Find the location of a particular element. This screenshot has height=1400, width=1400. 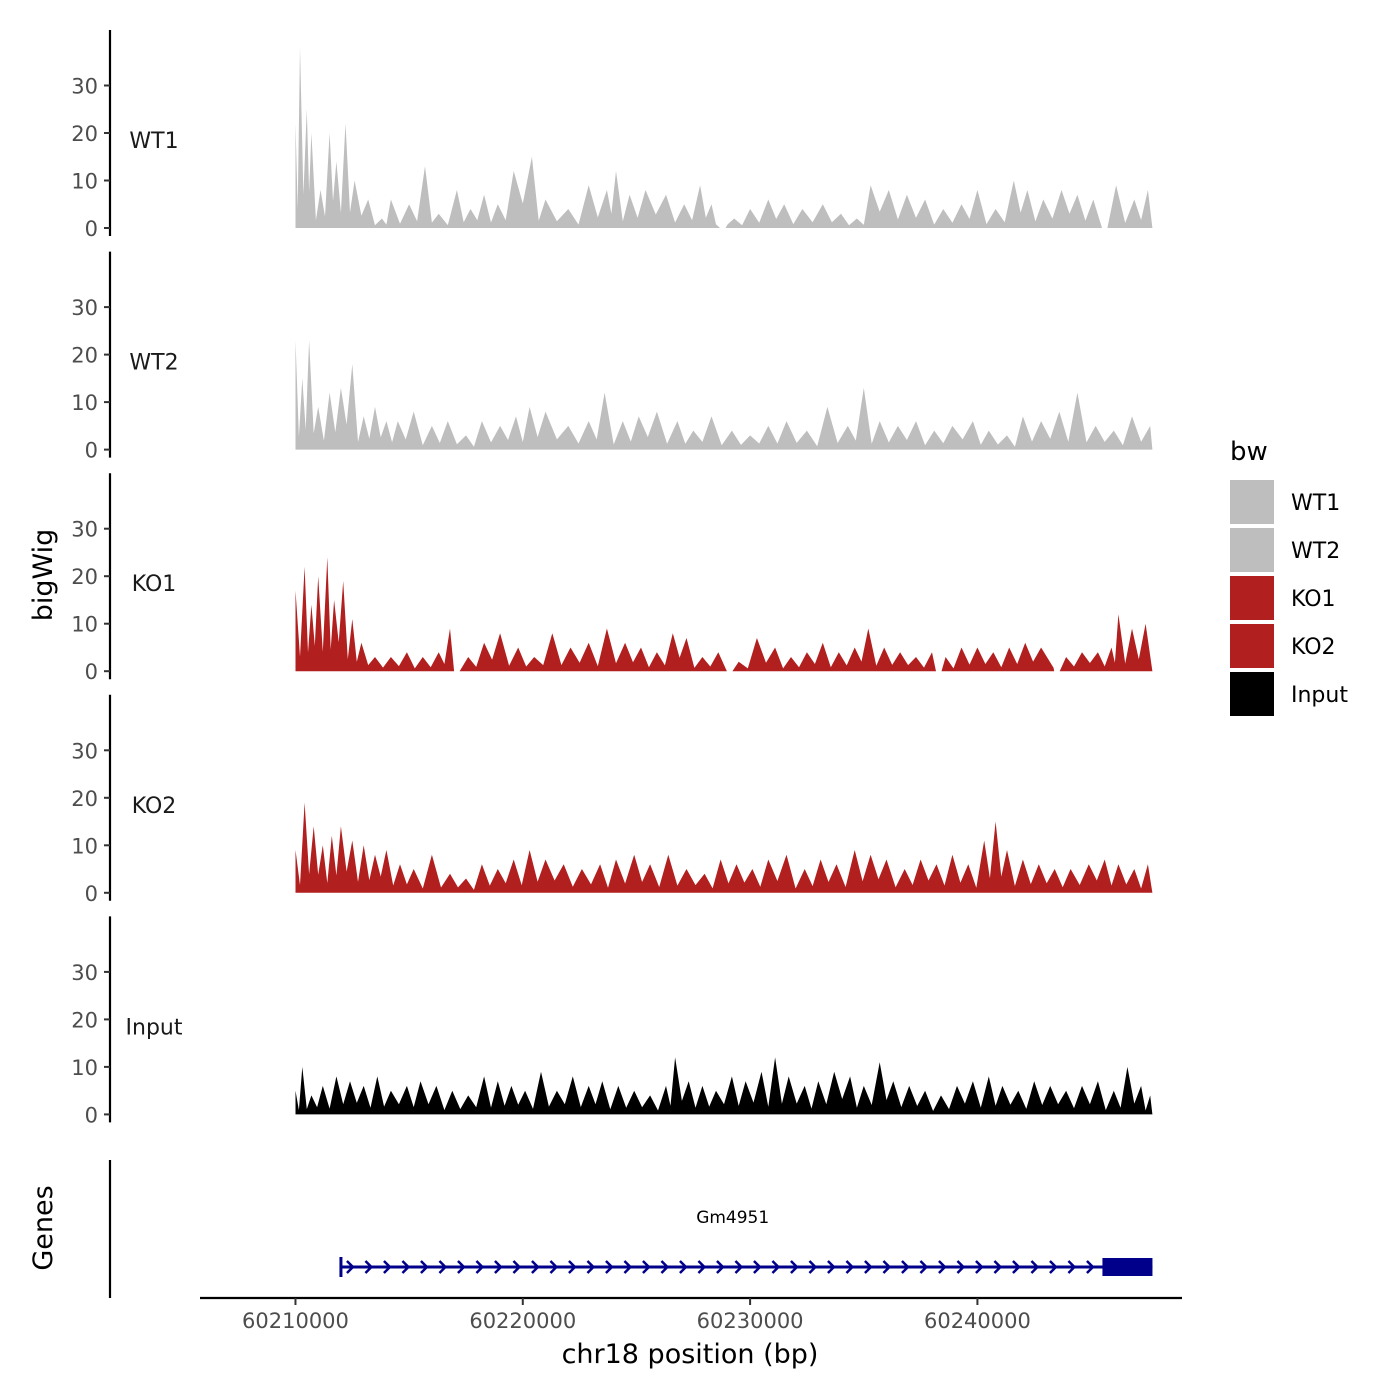

gene-gm4951: Gm4951 is located at coordinates (746, 1242).